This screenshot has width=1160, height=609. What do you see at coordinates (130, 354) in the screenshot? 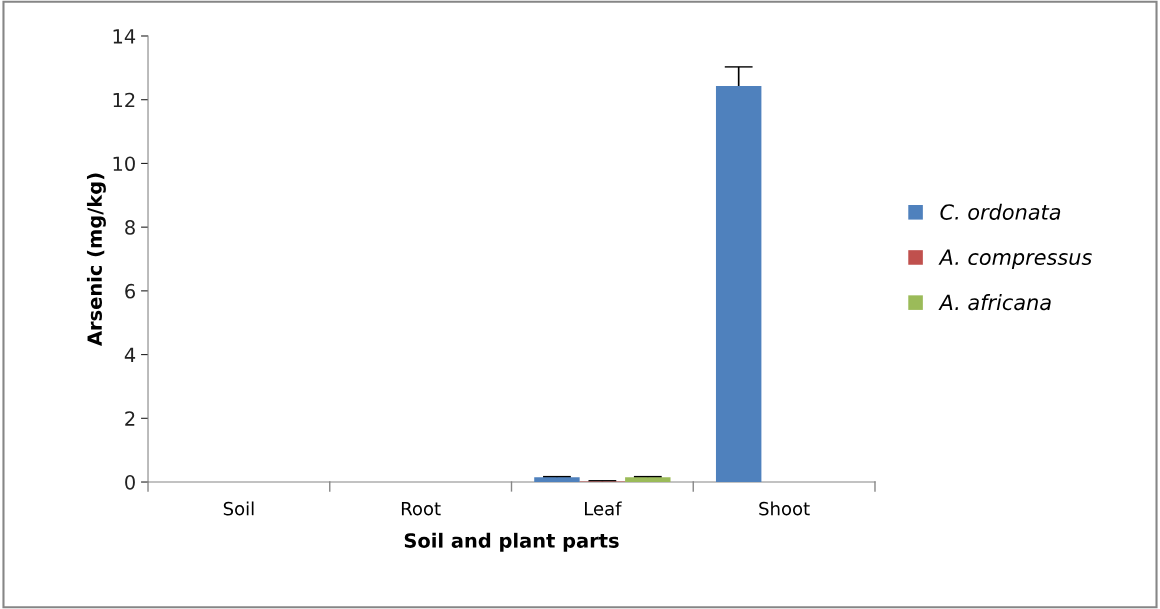
I see `y-tick-label: 4` at bounding box center [130, 354].